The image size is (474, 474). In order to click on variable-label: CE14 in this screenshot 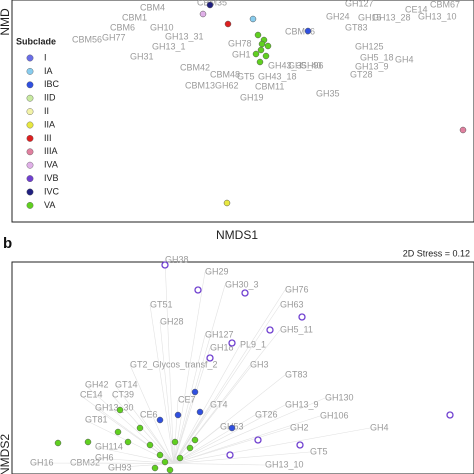, I will do `click(416, 9)`.